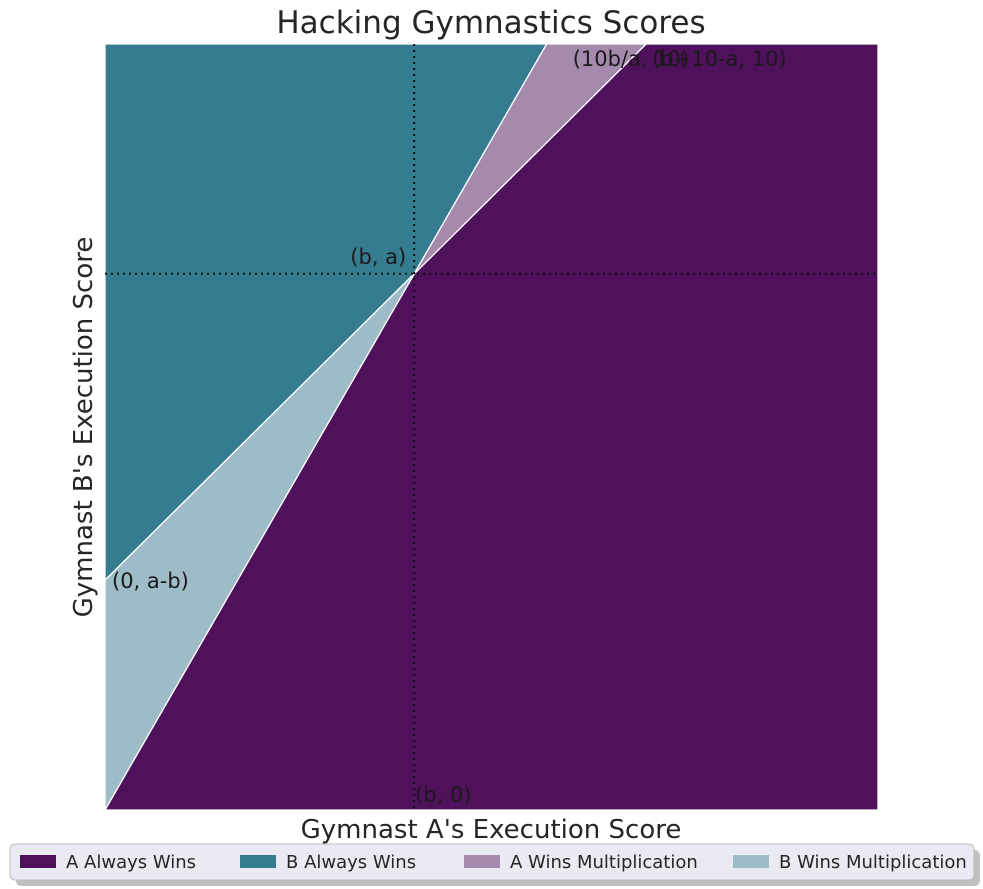  I want to click on y-axis-label: Gymnast B's Execution Score, so click(84, 427).